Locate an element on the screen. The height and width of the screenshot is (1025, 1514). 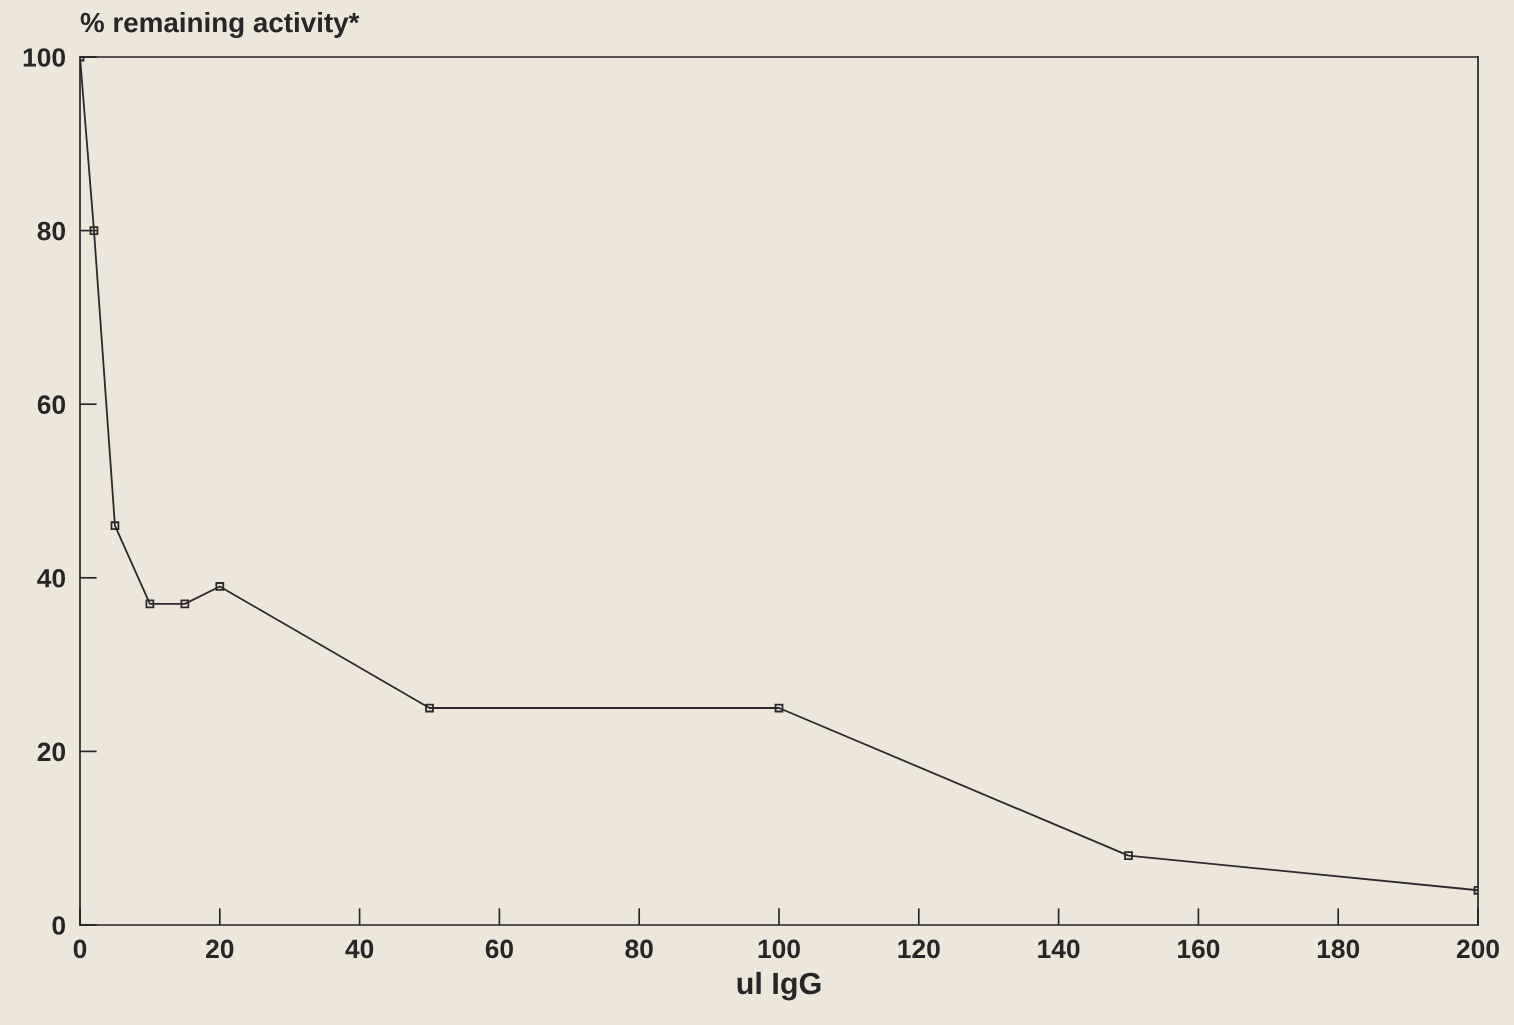
y-tick-label: 60 is located at coordinates (51, 405).